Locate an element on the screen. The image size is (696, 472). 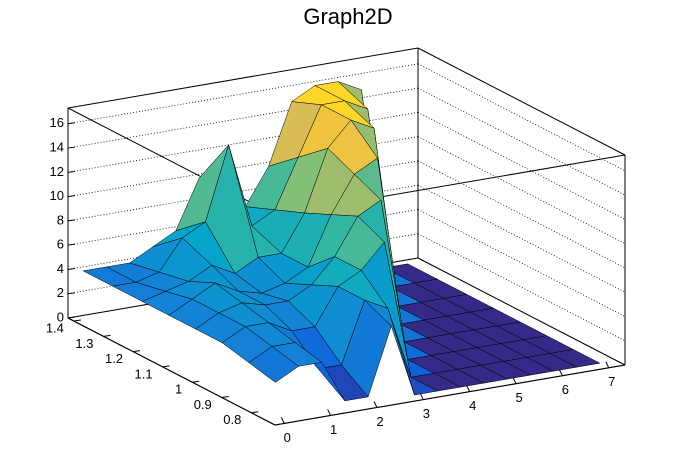
x-tick-label: 5 is located at coordinates (518, 397).